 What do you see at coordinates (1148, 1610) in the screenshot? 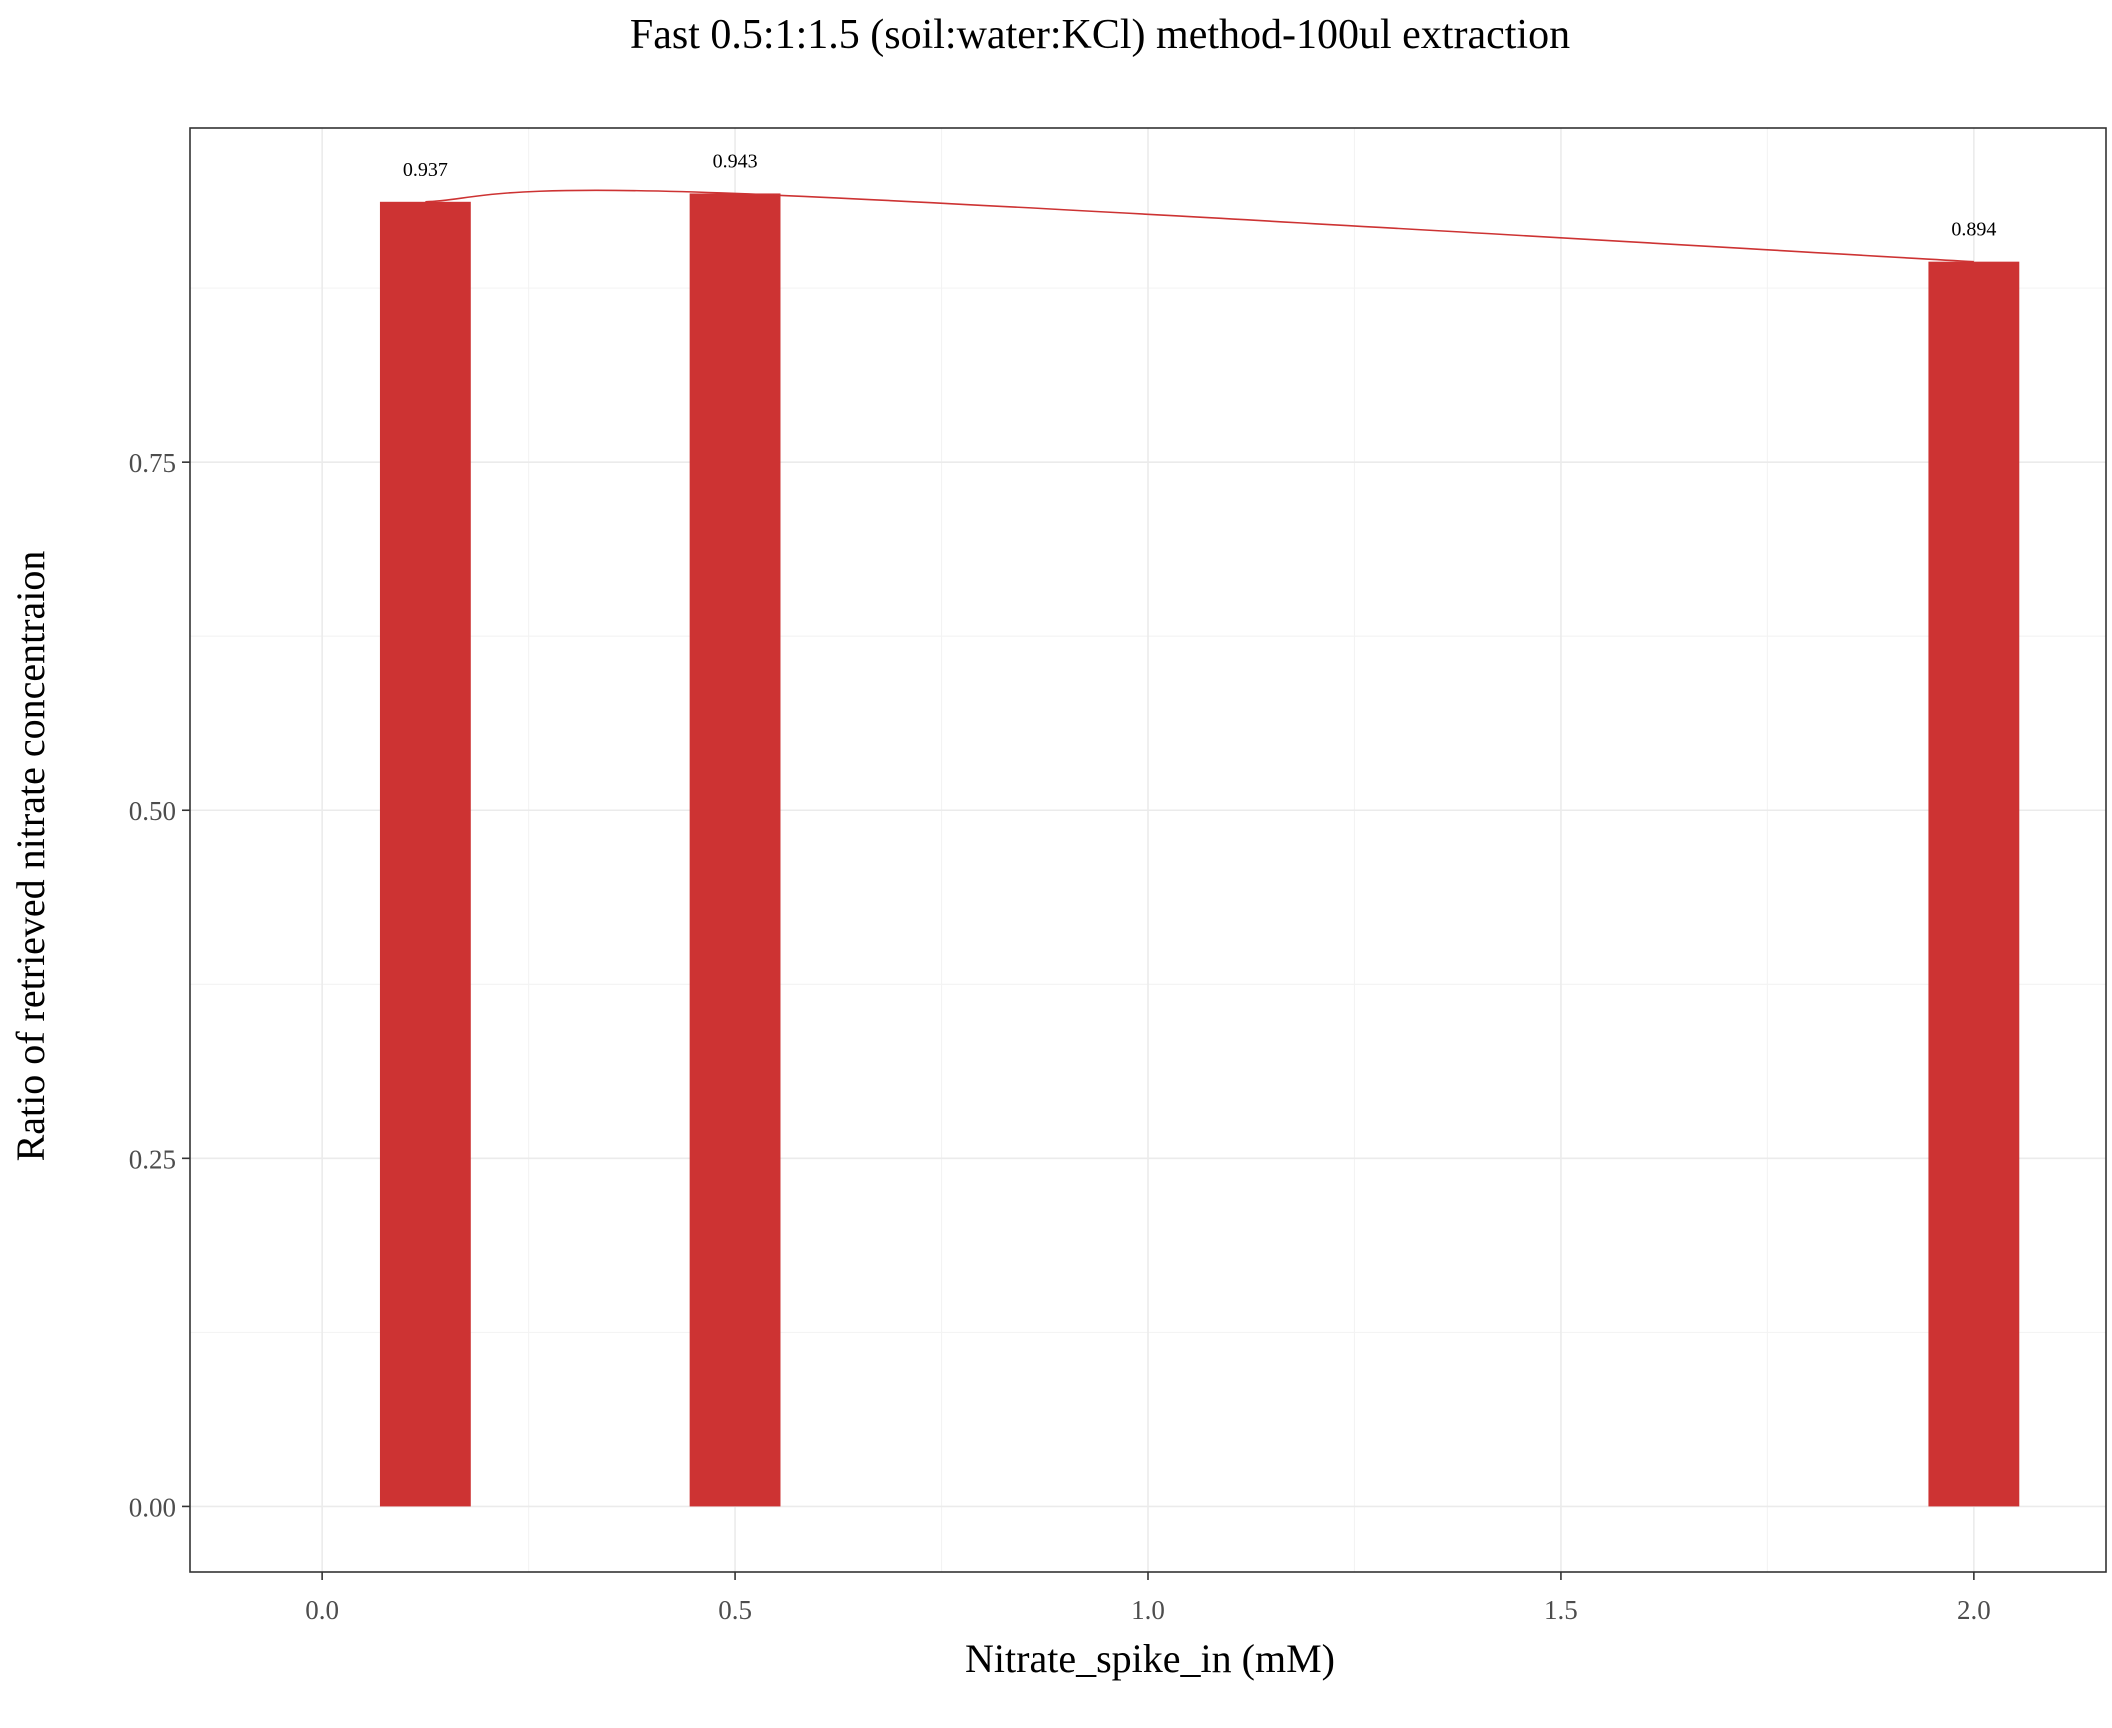
I see `x-tick-label: 1.0` at bounding box center [1148, 1610].